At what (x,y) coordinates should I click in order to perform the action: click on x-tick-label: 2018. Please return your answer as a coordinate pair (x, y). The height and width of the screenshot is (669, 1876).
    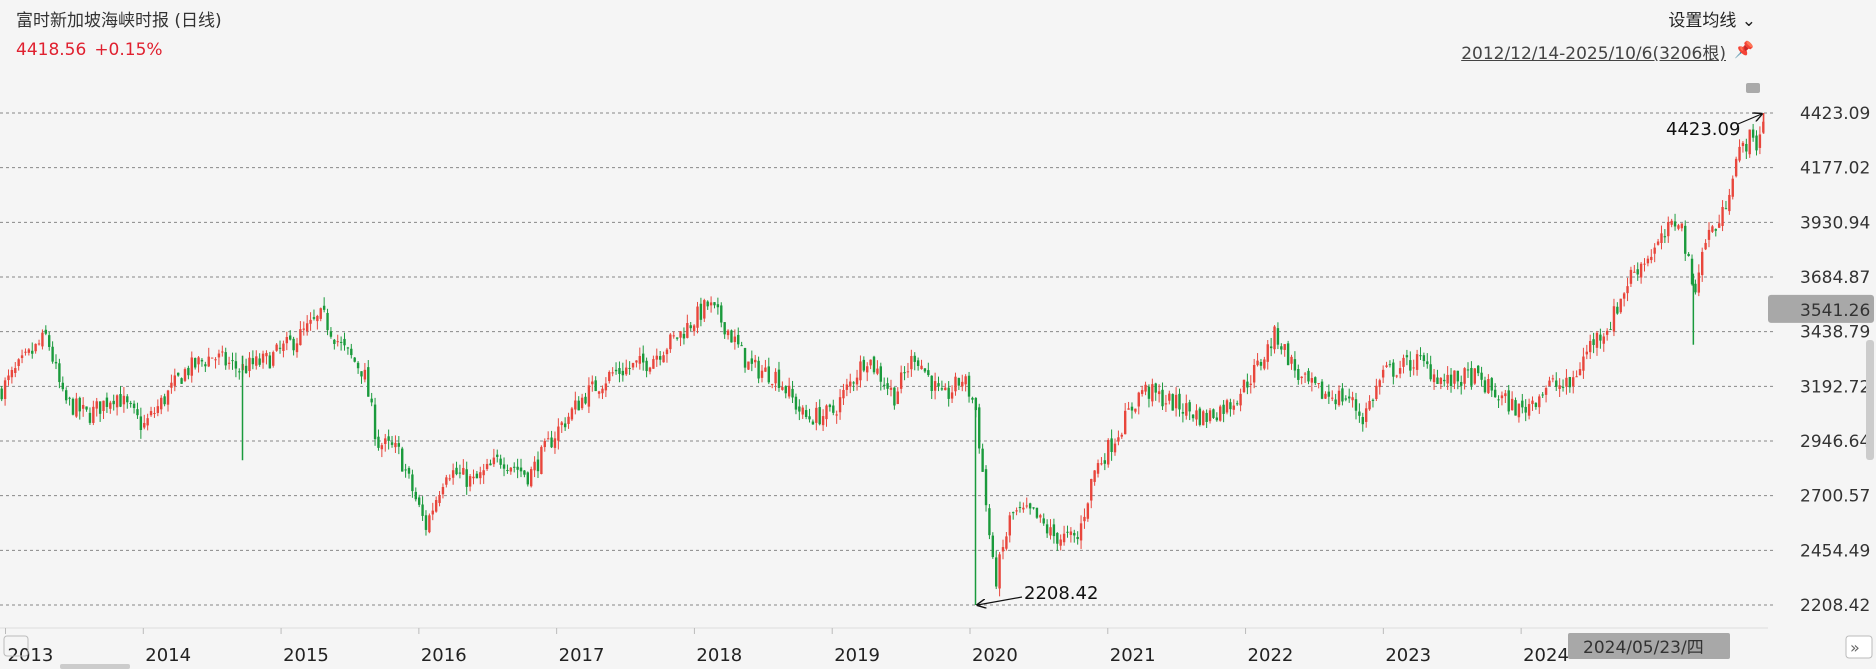
    Looking at the image, I should click on (719, 655).